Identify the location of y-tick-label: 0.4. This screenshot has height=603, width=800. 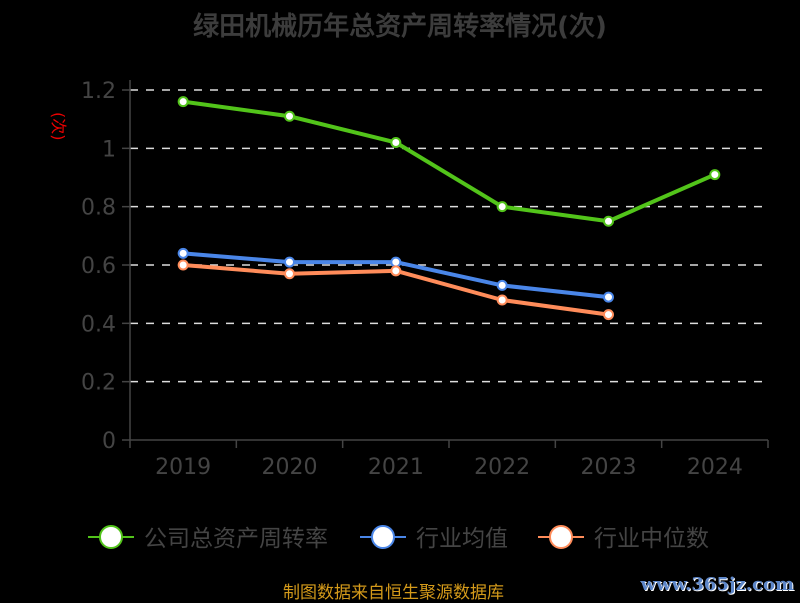
(98, 324).